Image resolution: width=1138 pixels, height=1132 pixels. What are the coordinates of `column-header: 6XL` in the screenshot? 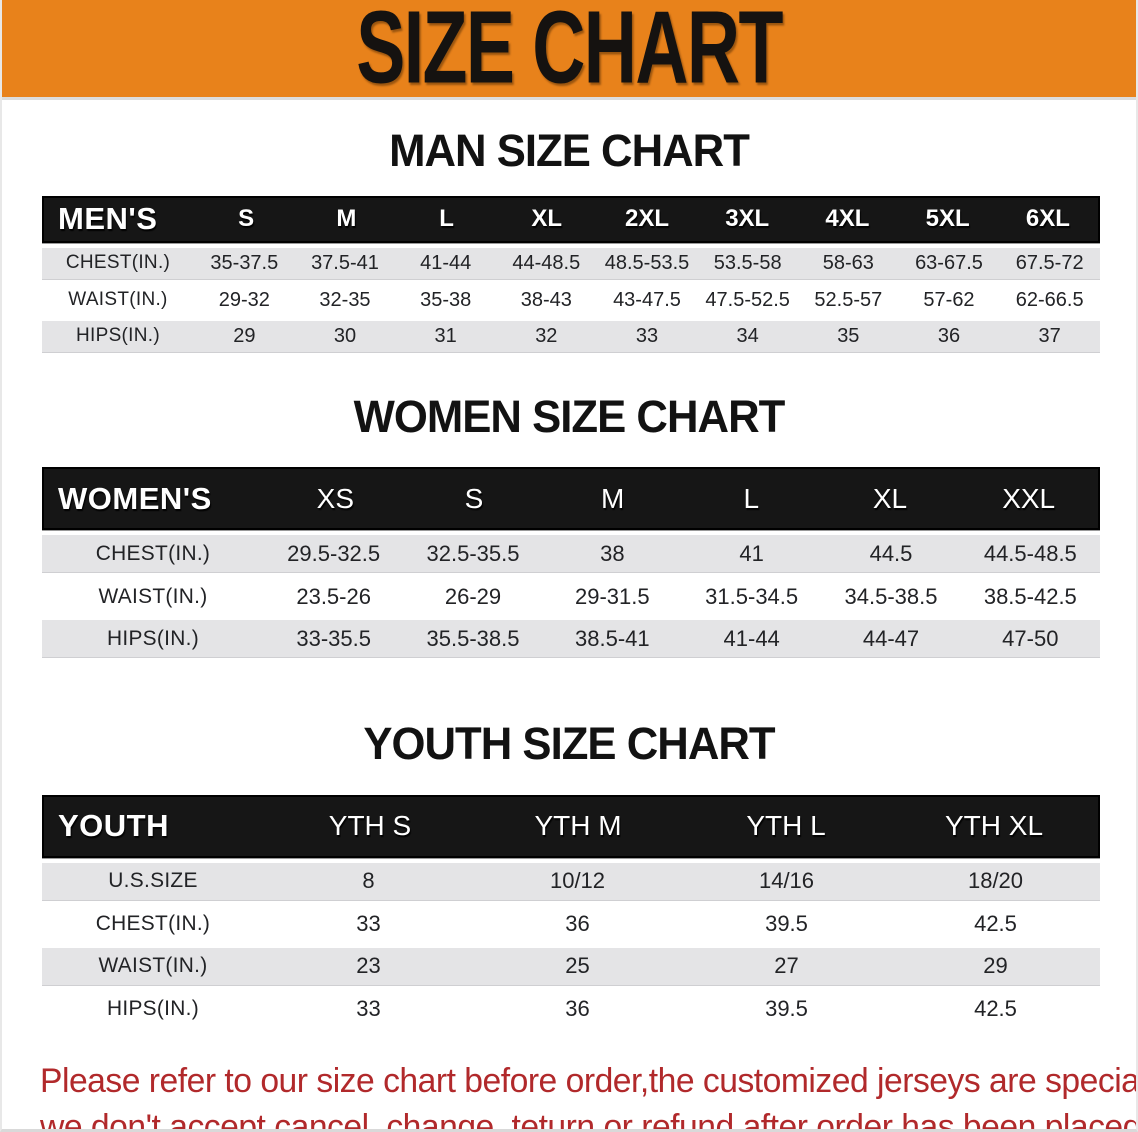 It's located at (1047, 218).